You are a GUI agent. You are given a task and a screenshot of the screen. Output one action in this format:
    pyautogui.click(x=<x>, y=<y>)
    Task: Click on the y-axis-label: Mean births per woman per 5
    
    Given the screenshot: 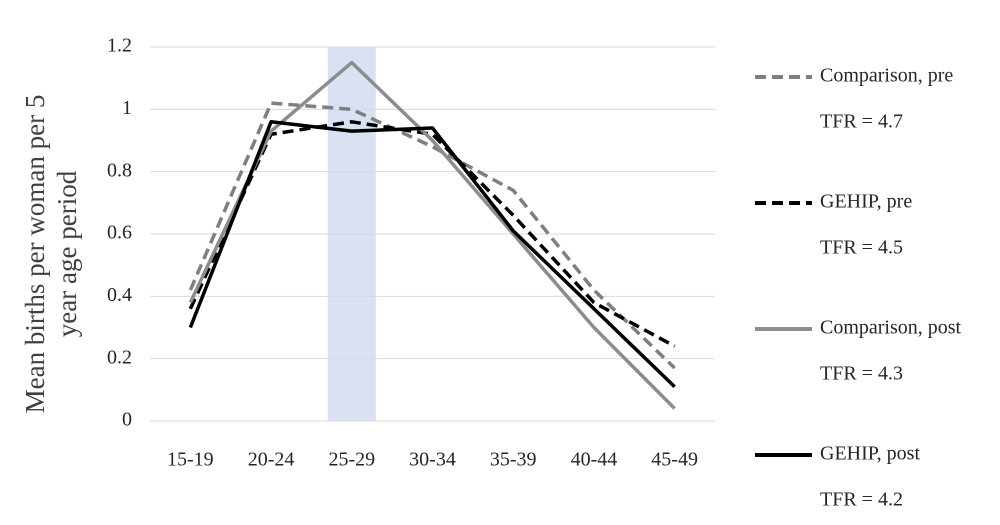 What is the action you would take?
    pyautogui.click(x=35, y=254)
    